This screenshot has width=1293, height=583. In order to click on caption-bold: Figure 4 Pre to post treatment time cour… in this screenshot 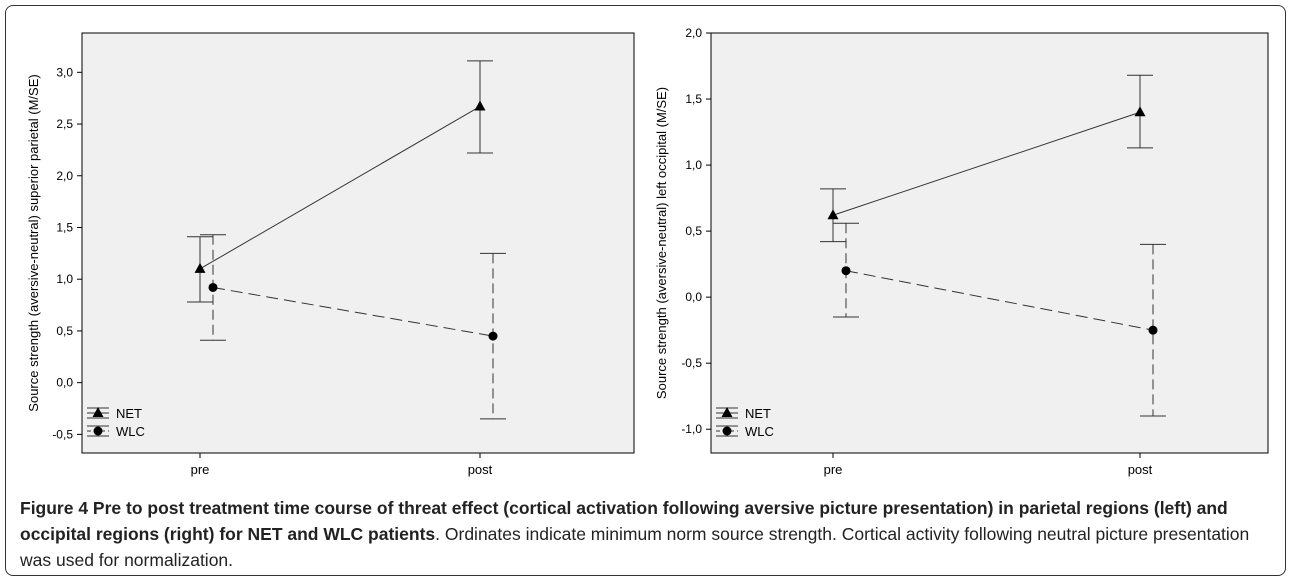, I will do `click(624, 521)`.